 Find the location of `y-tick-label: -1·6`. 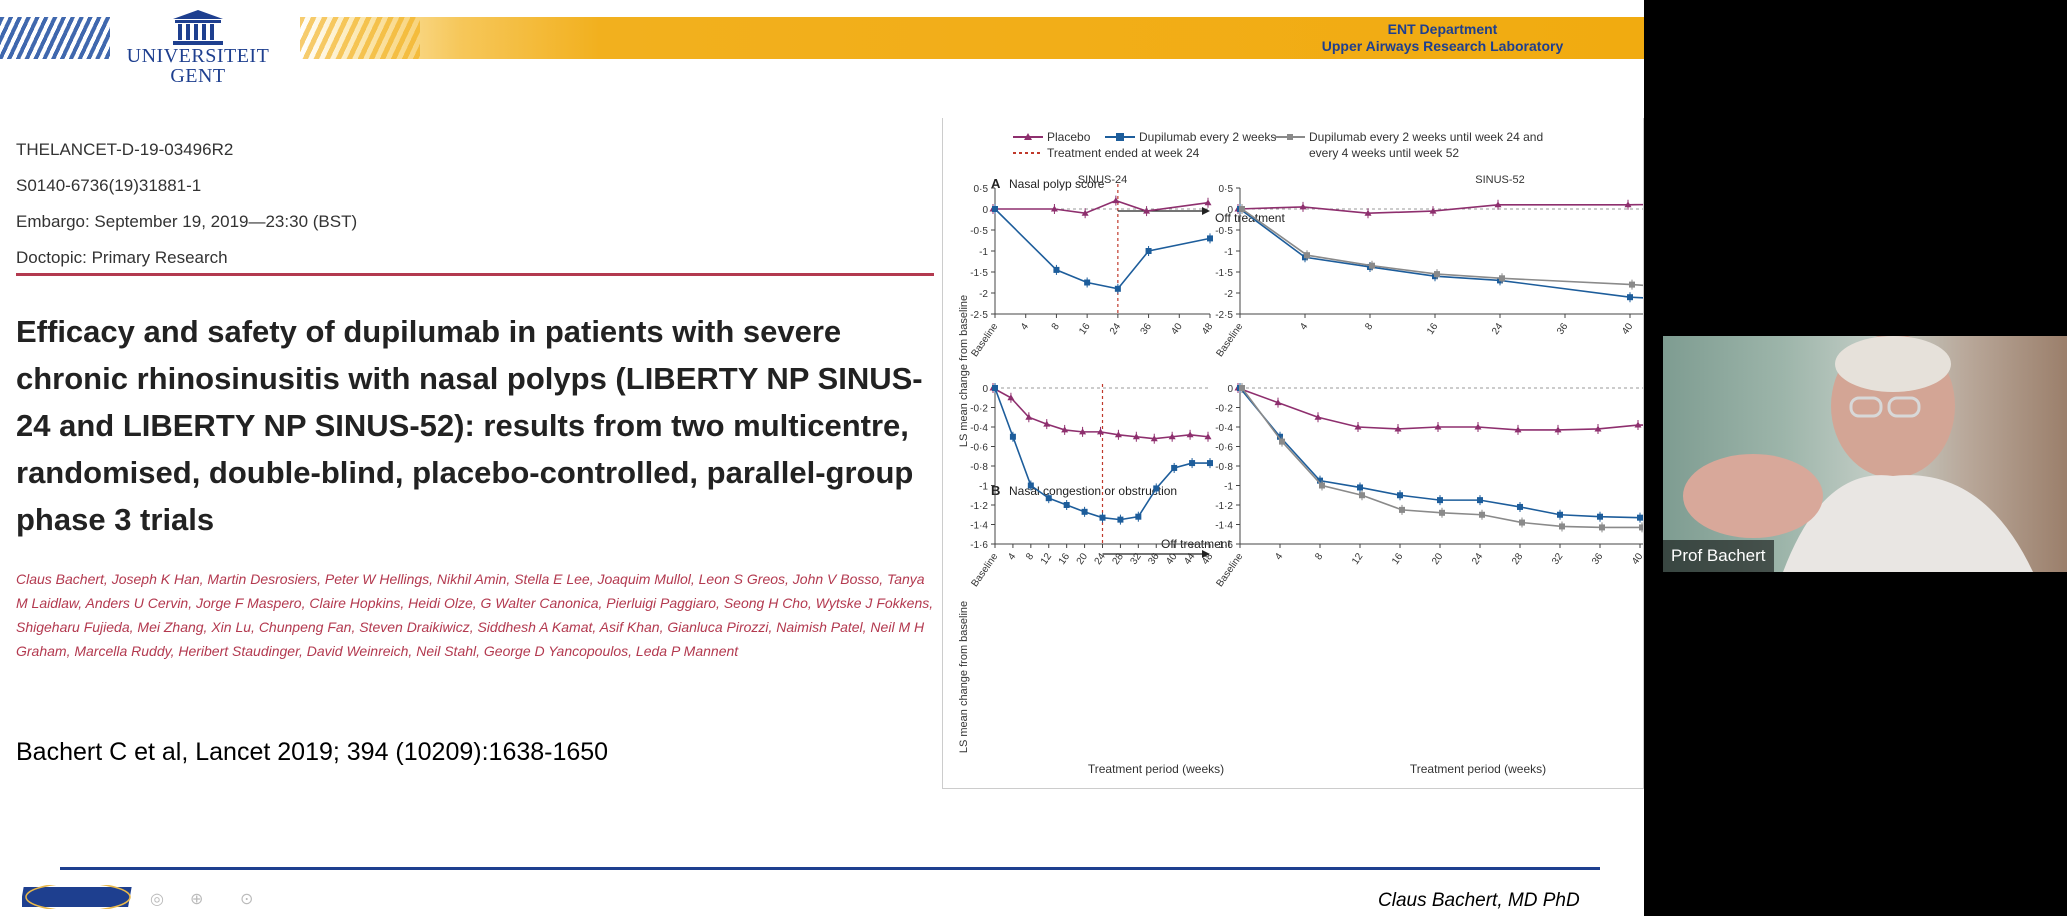

y-tick-label: -1·6 is located at coordinates (1224, 545).